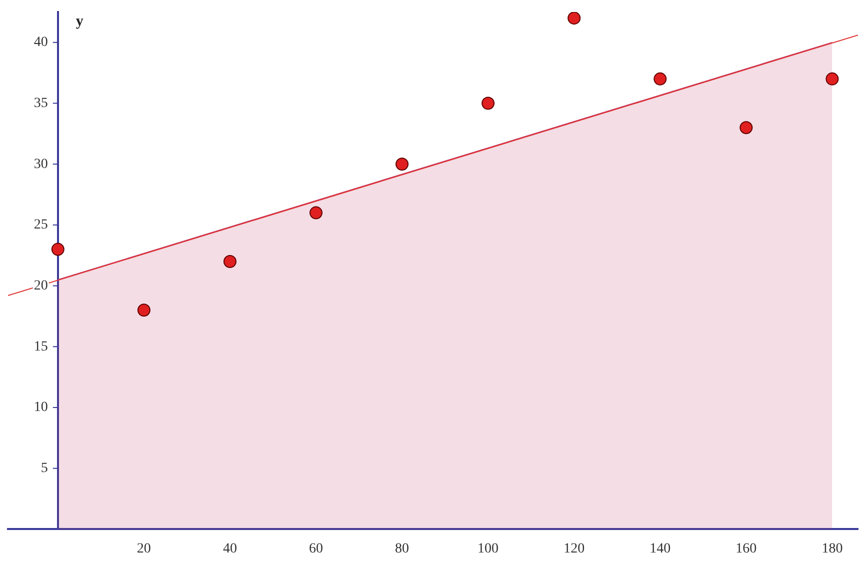  Describe the element at coordinates (41, 103) in the screenshot. I see `y-tick-label: 35` at that location.